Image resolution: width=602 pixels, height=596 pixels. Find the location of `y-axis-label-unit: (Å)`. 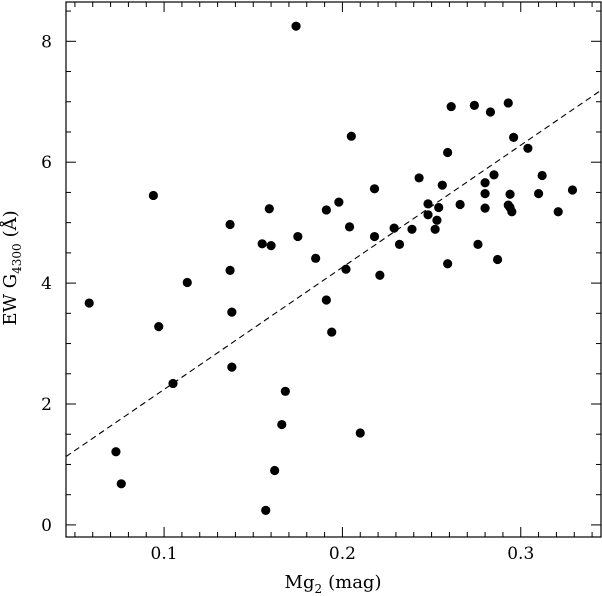

y-axis-label-unit: (Å) is located at coordinates (10, 223).